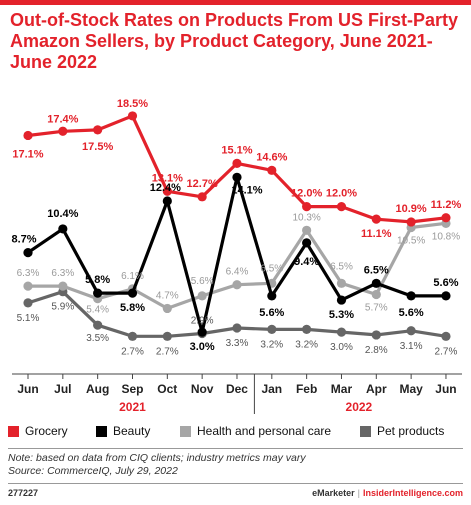 Image resolution: width=471 pixels, height=505 pixels. Describe the element at coordinates (28, 318) in the screenshot. I see `data-label-pet-0: 5.1%` at that location.